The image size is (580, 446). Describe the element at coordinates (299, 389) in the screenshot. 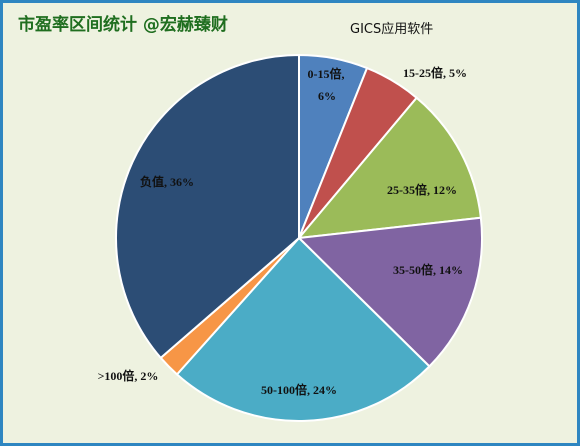

I see `pie-slice-label-4: 50-100倍, 24%` at that location.